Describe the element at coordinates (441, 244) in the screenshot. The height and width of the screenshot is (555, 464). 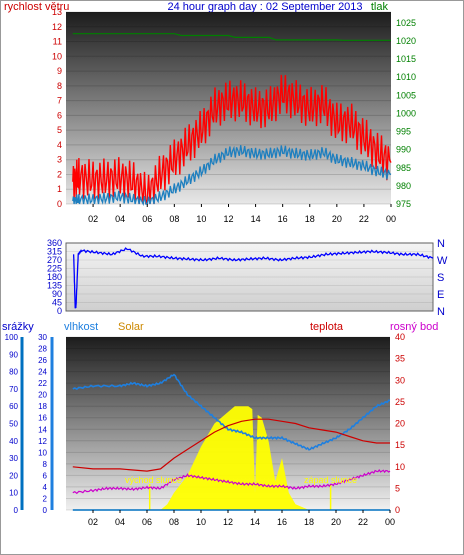
I see `compass-label: N` at that location.